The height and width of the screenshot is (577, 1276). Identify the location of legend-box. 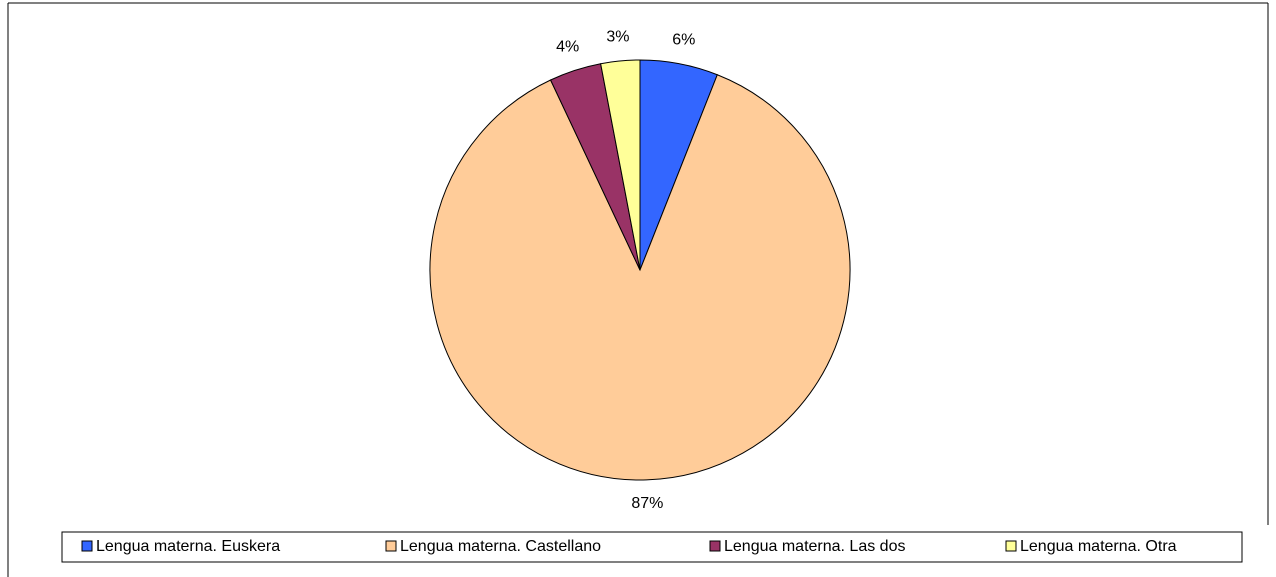
(652, 547).